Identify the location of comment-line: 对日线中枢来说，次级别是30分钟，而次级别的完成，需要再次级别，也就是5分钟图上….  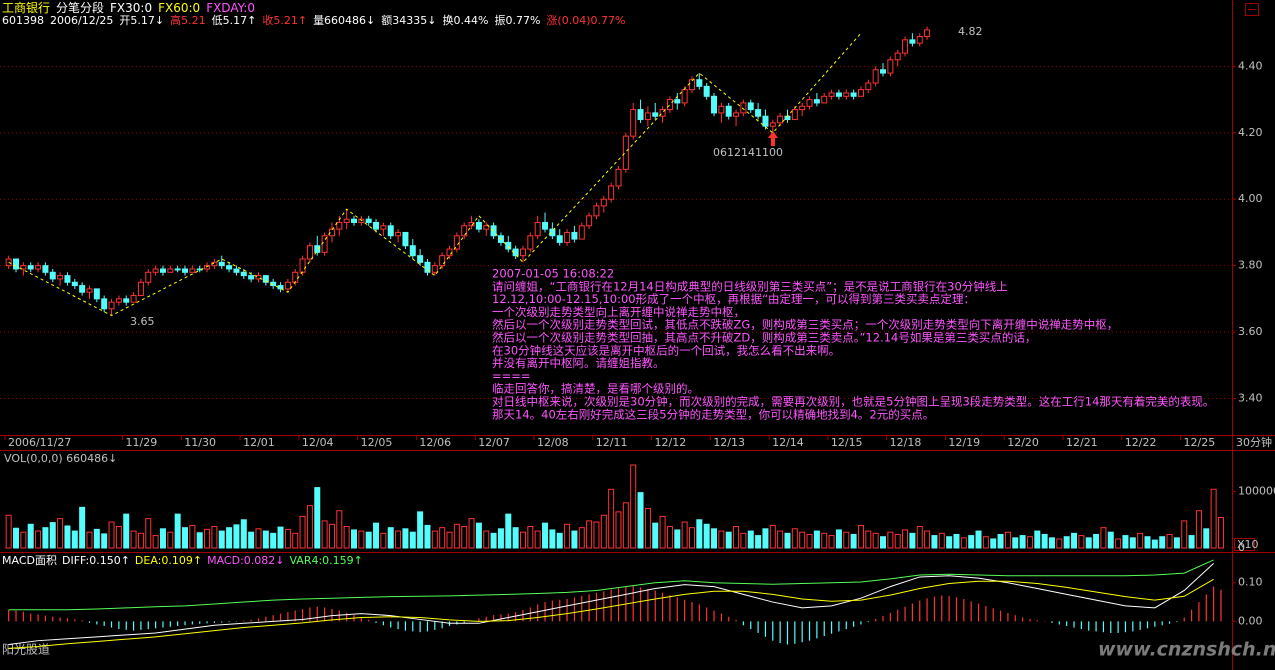
(853, 402).